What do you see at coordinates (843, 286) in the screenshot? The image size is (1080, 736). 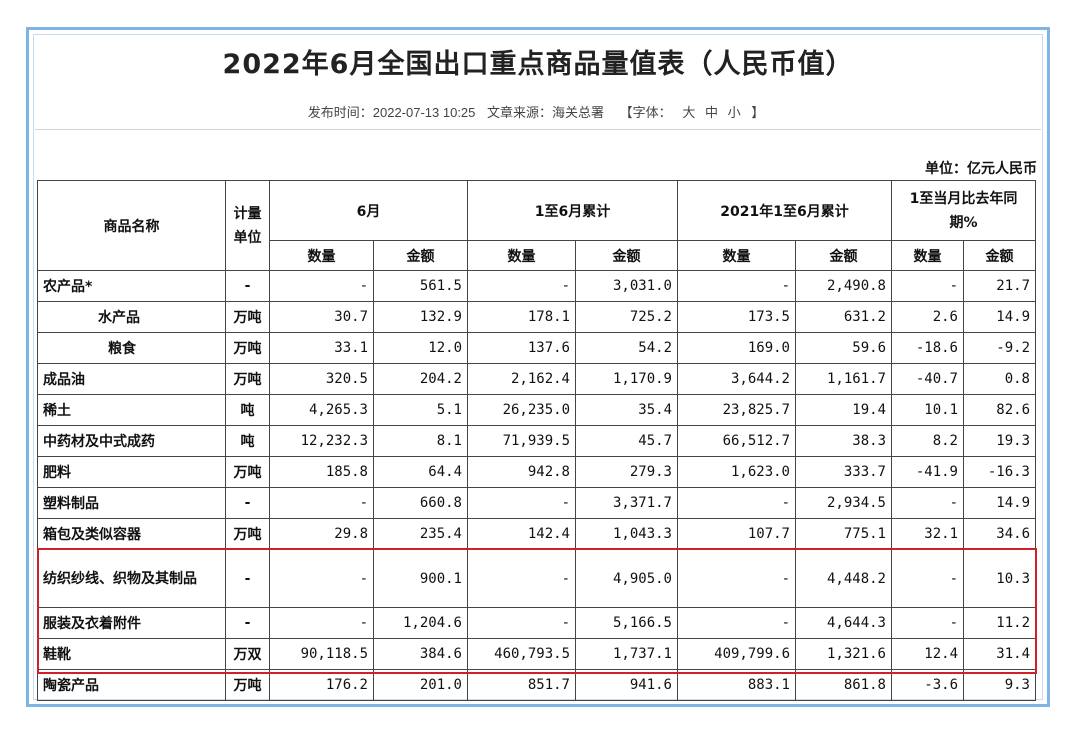 I see `cell-a21: 2,490.8` at bounding box center [843, 286].